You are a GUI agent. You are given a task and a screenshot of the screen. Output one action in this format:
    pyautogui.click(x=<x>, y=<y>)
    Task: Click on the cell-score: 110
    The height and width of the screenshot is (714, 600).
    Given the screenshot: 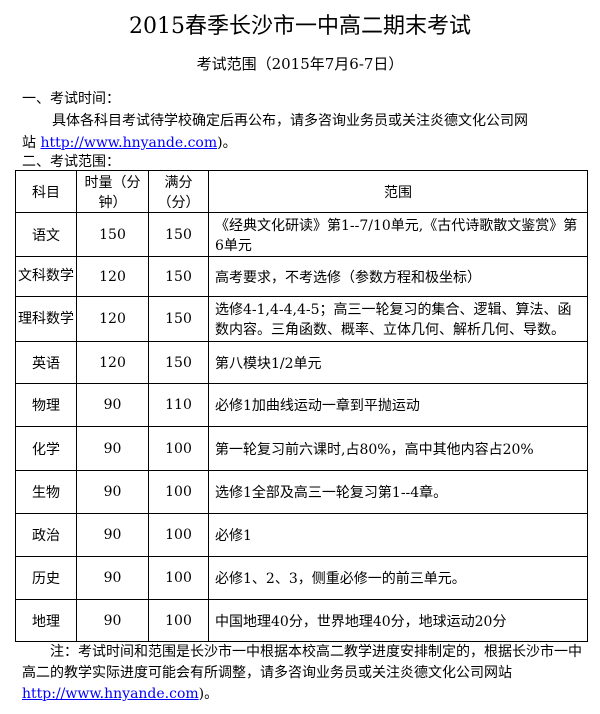 What is the action you would take?
    pyautogui.click(x=178, y=405)
    